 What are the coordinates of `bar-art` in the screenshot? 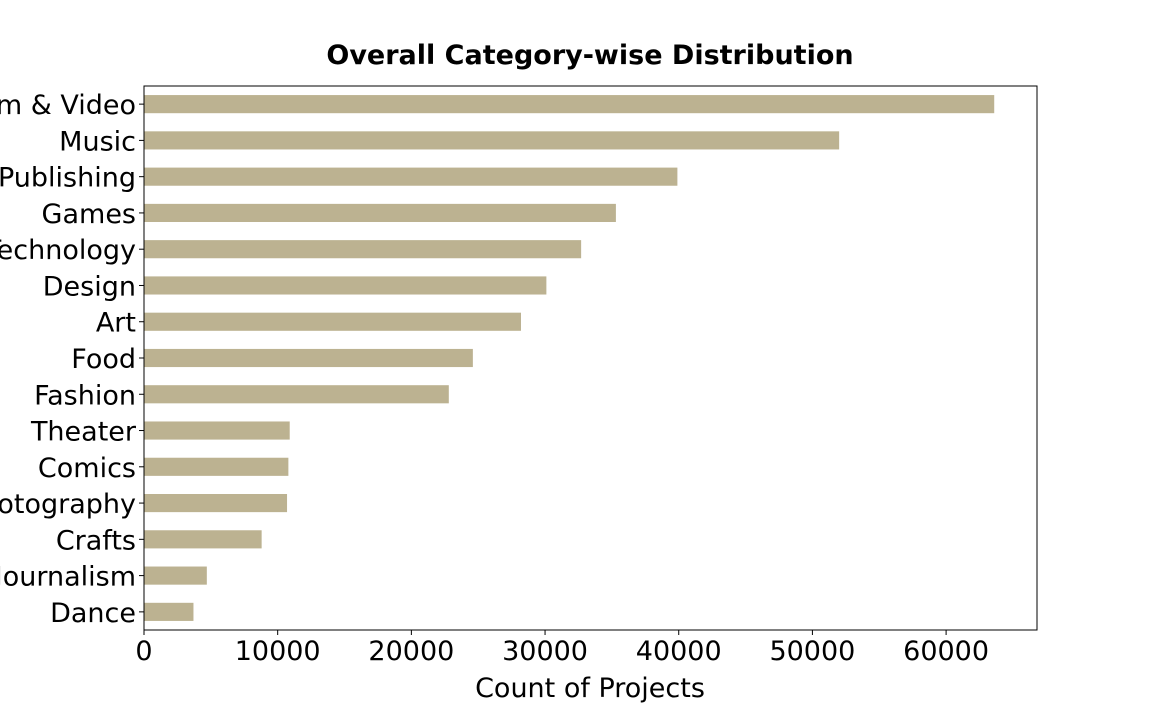 It's located at (332, 321).